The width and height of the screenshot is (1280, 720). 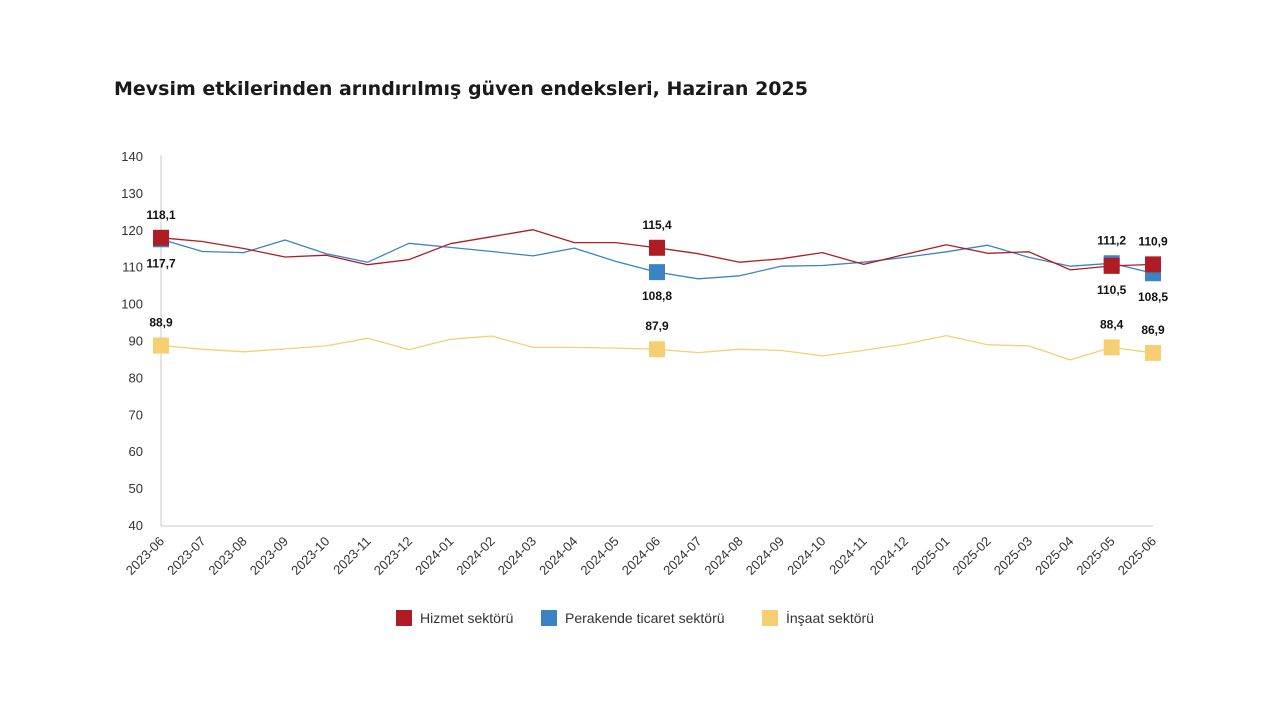 What do you see at coordinates (136, 414) in the screenshot?
I see `y-tick-label: 70` at bounding box center [136, 414].